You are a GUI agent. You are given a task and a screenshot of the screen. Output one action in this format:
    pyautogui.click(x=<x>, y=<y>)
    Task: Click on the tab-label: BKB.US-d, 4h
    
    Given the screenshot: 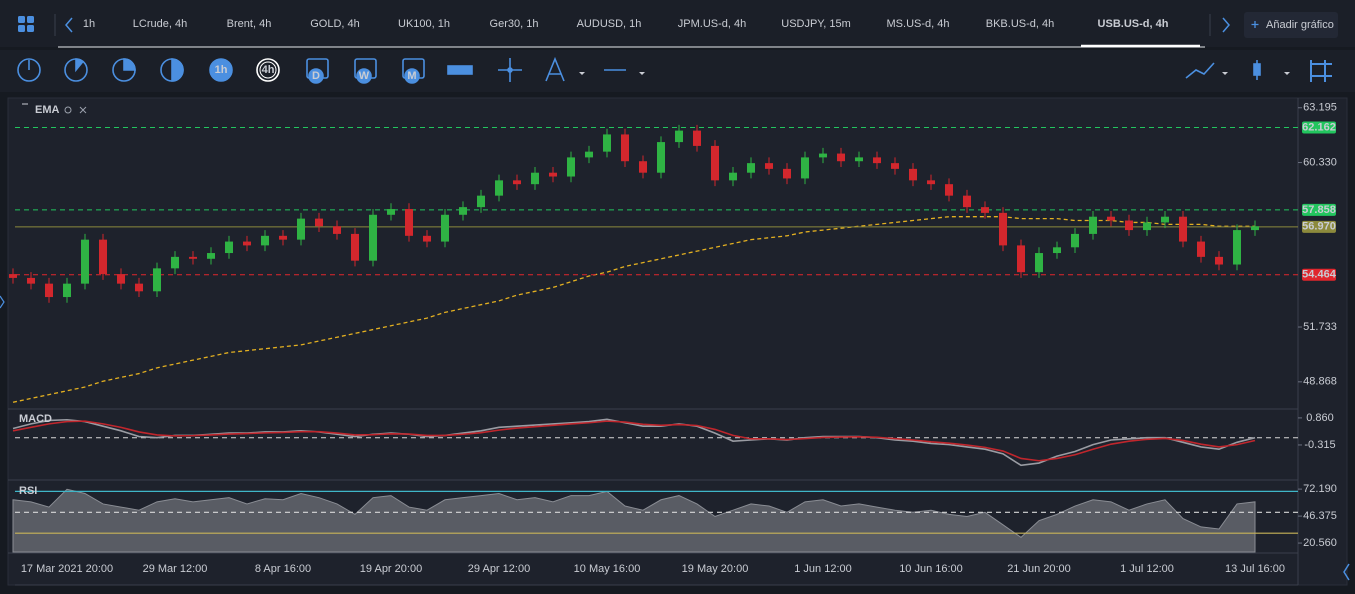 What is the action you would take?
    pyautogui.click(x=1020, y=24)
    